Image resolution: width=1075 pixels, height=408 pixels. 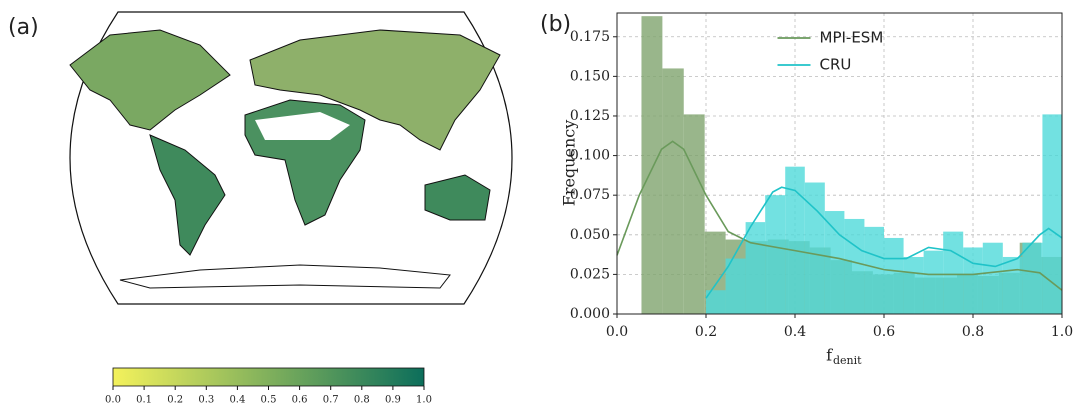 I want to click on colorbar-tick-label: 0.4, so click(x=237, y=400).